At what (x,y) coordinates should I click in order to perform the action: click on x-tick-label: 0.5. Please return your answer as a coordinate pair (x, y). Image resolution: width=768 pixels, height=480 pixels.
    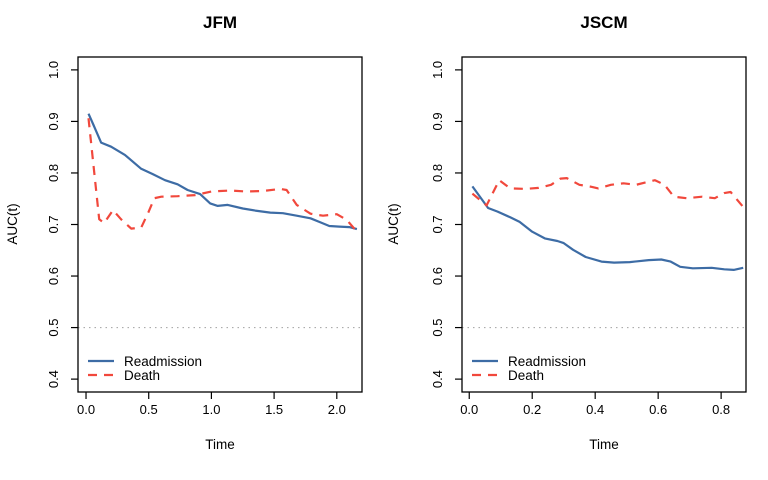
    Looking at the image, I should click on (149, 409).